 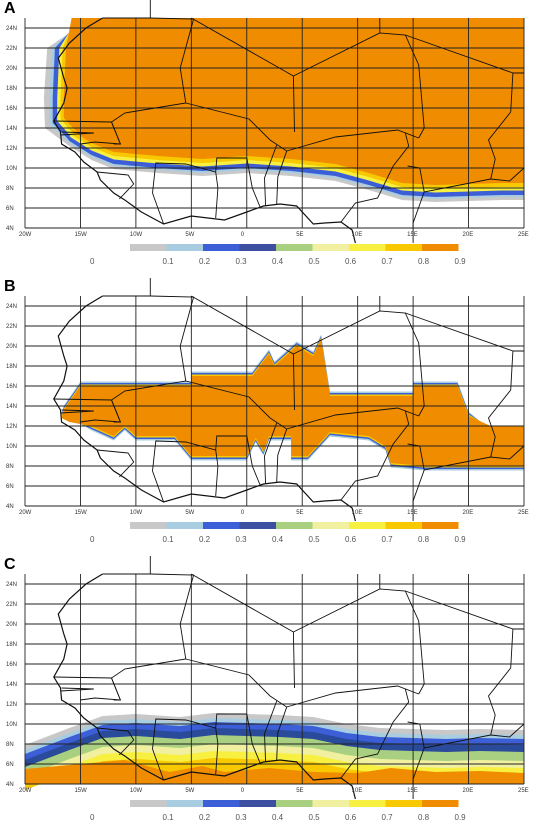 I want to click on panel-label: A, so click(x=10, y=8).